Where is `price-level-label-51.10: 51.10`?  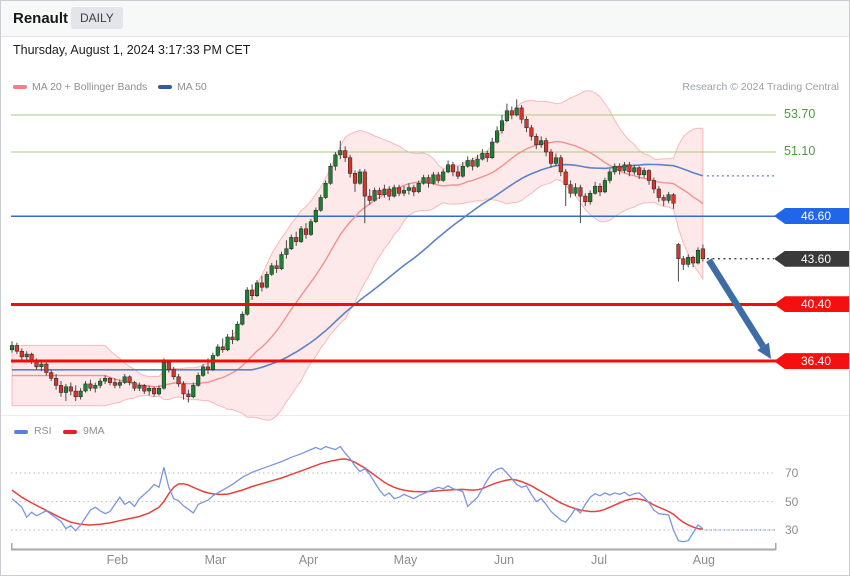
price-level-label-51.10: 51.10 is located at coordinates (800, 150).